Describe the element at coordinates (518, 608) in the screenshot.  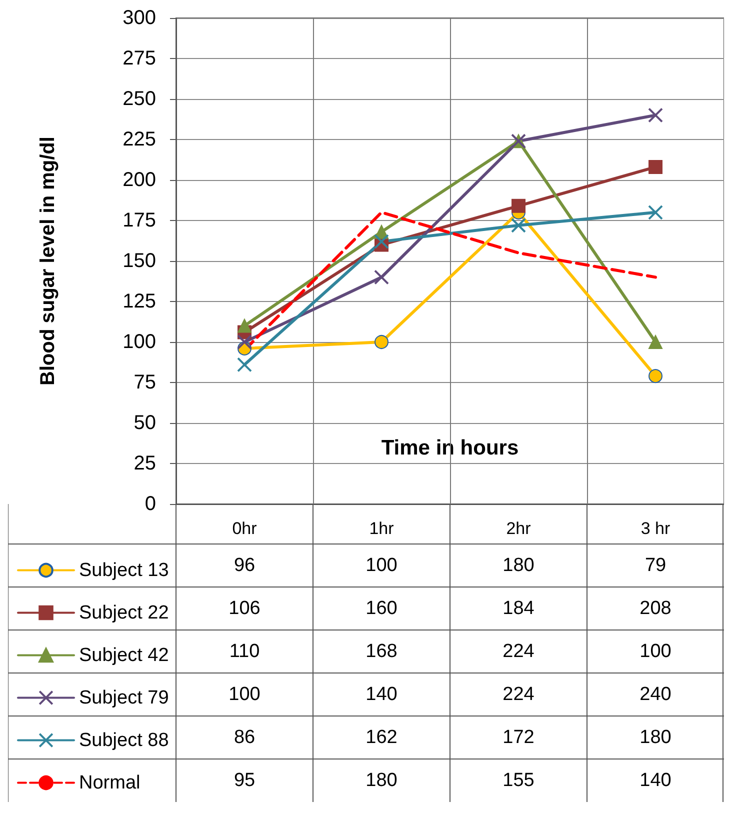
I see `data-label: 184` at that location.